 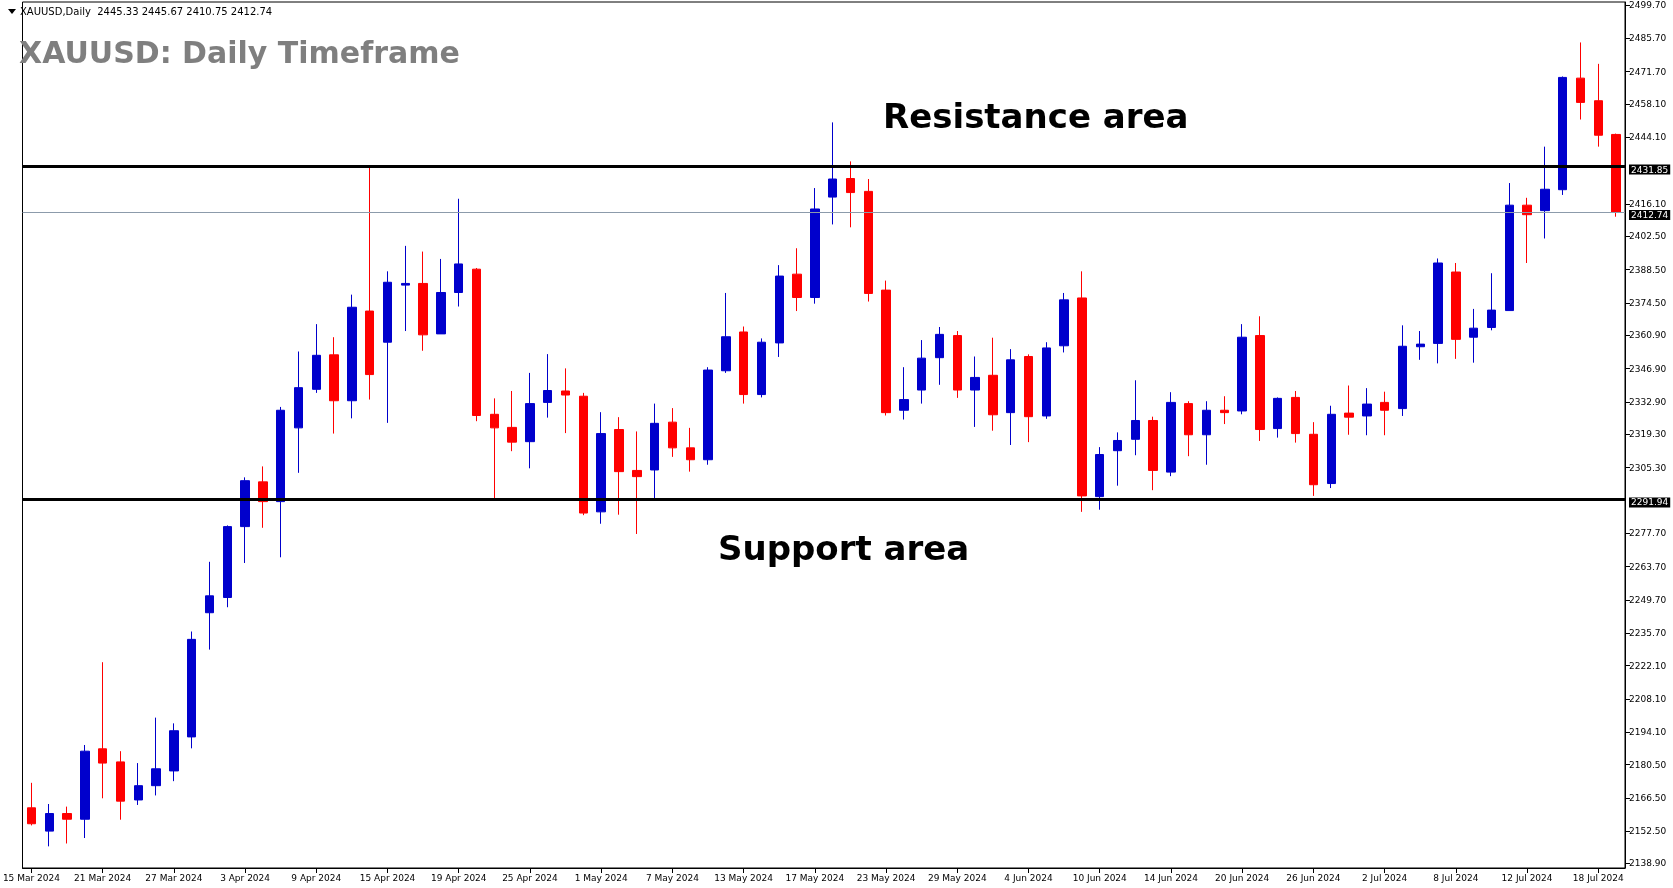 What do you see at coordinates (1648, 236) in the screenshot?
I see `y-tick-label: 2402.50` at bounding box center [1648, 236].